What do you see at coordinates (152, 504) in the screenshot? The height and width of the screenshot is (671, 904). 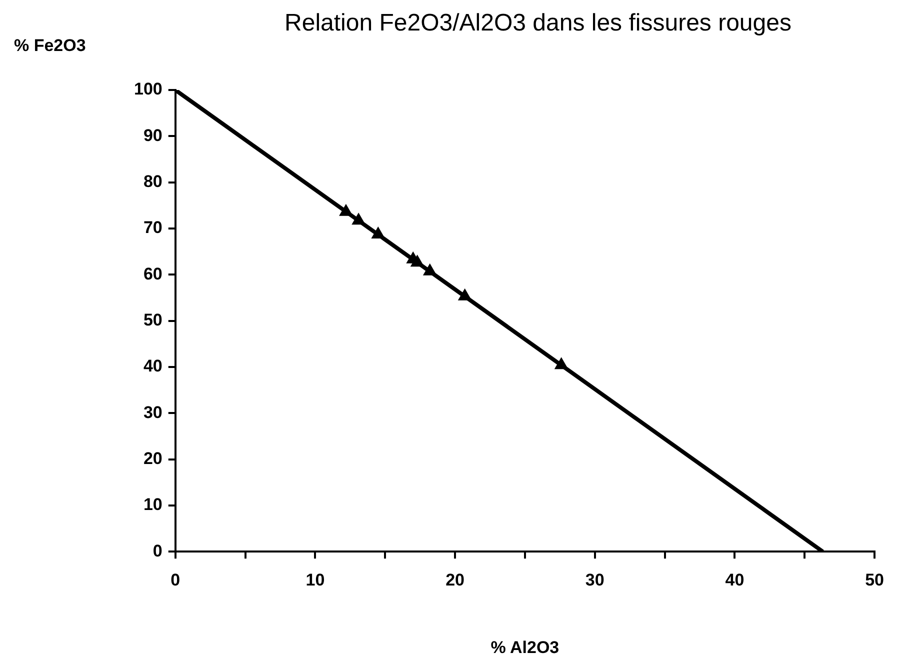 I see `y-tick-label: 10` at bounding box center [152, 504].